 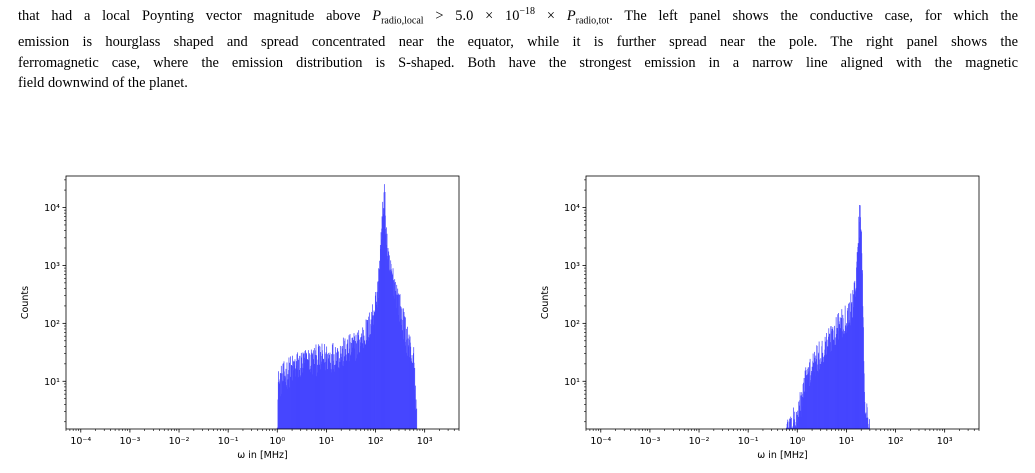 What do you see at coordinates (103, 83) in the screenshot?
I see `caption-line-4: field downwind of the planet.` at bounding box center [103, 83].